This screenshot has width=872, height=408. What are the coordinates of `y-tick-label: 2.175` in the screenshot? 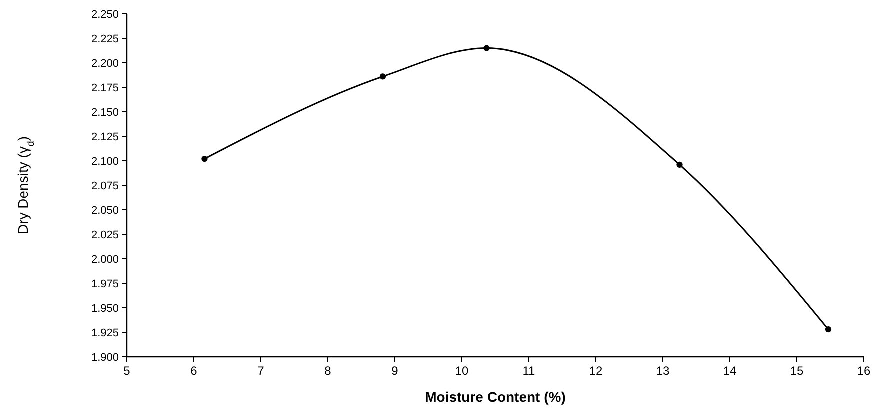 It's located at (105, 88).